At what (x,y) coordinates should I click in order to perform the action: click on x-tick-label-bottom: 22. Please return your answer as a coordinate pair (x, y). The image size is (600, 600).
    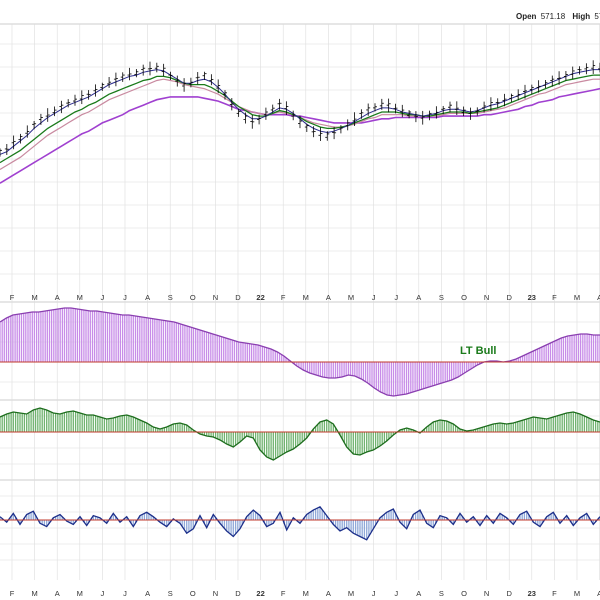
    Looking at the image, I should click on (260, 593).